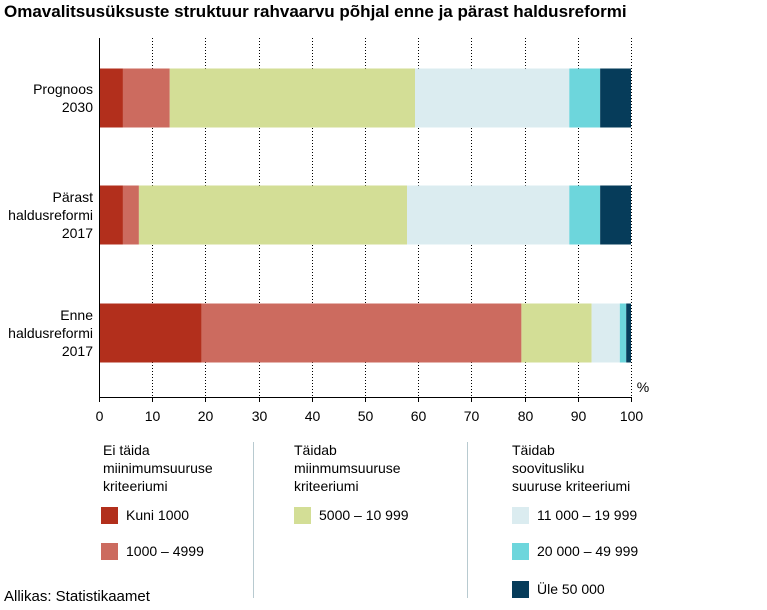 The height and width of the screenshot is (610, 767). Describe the element at coordinates (588, 551) in the screenshot. I see `legend-label-4: 20 000 – 49 999` at that location.